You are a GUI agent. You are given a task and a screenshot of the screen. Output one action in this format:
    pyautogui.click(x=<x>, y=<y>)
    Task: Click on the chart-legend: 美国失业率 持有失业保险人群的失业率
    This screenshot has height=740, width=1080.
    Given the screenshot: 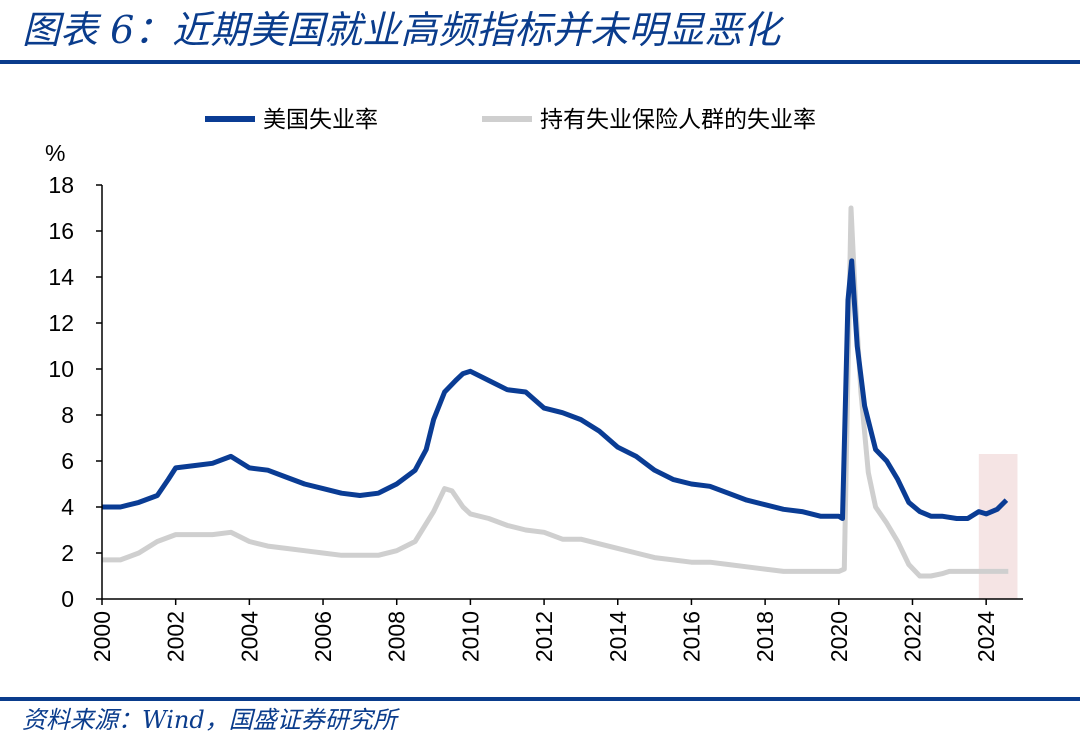 What is the action you would take?
    pyautogui.click(x=510, y=120)
    